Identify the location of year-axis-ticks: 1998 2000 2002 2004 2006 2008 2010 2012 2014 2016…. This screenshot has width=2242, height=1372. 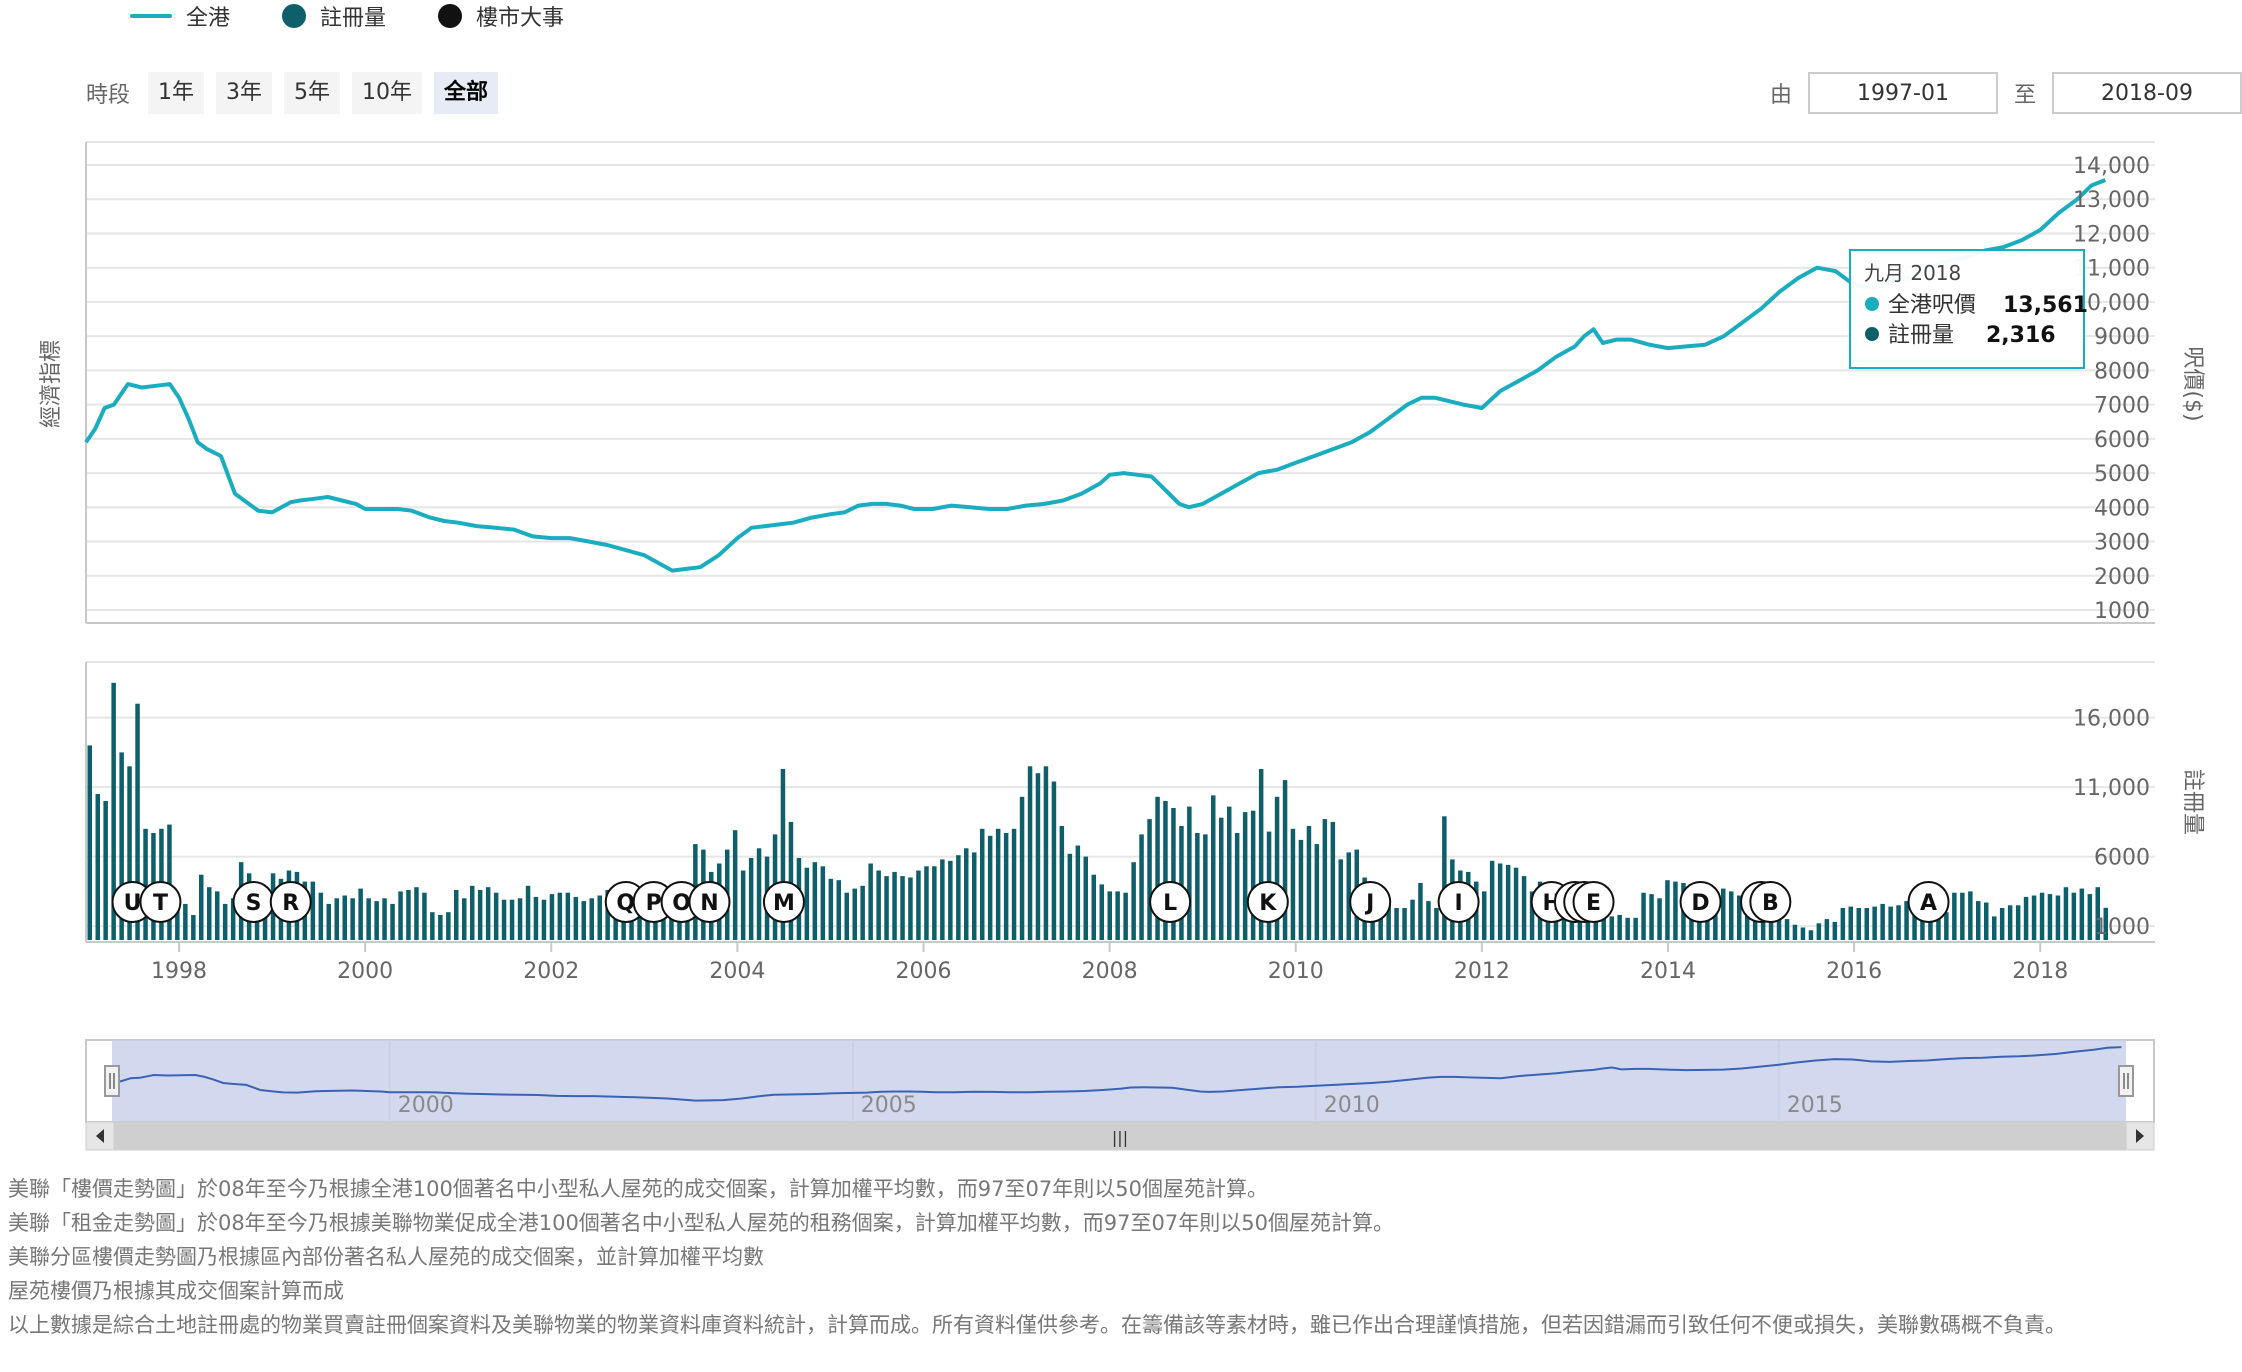
(1109, 963).